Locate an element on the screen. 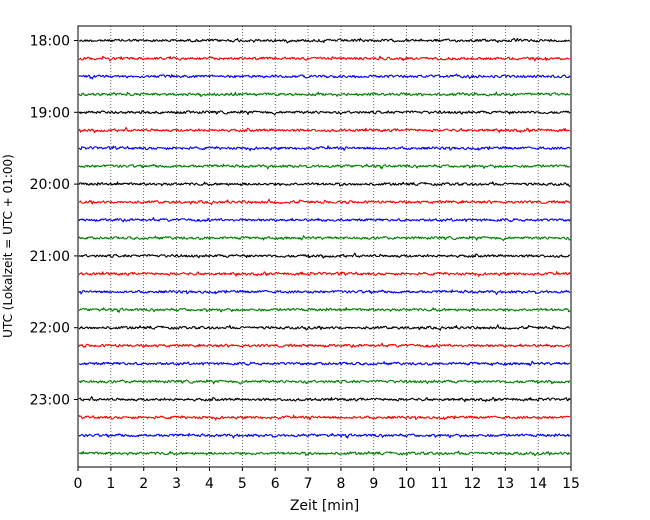 Image resolution: width=650 pixels, height=520 pixels. x-tick-label-12: 12 is located at coordinates (472, 484).